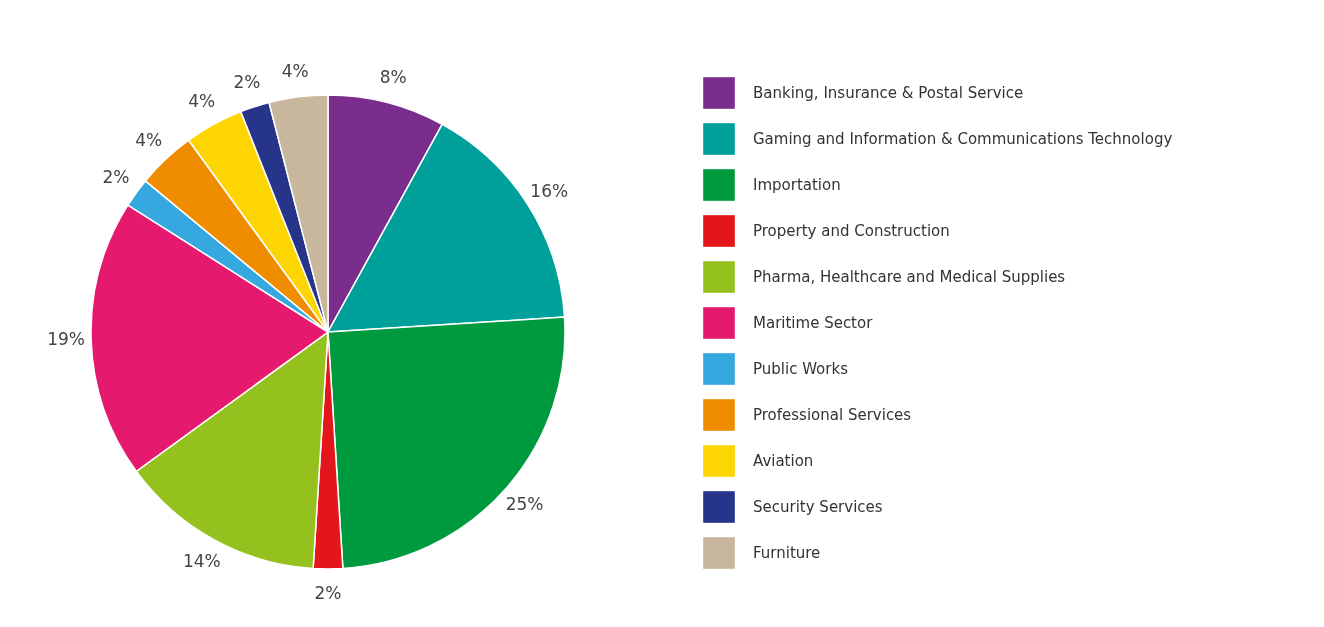 The width and height of the screenshot is (1324, 627). What do you see at coordinates (909, 277) in the screenshot?
I see `legend-label: Pharma, Healthcare and Medical Supplies` at bounding box center [909, 277].